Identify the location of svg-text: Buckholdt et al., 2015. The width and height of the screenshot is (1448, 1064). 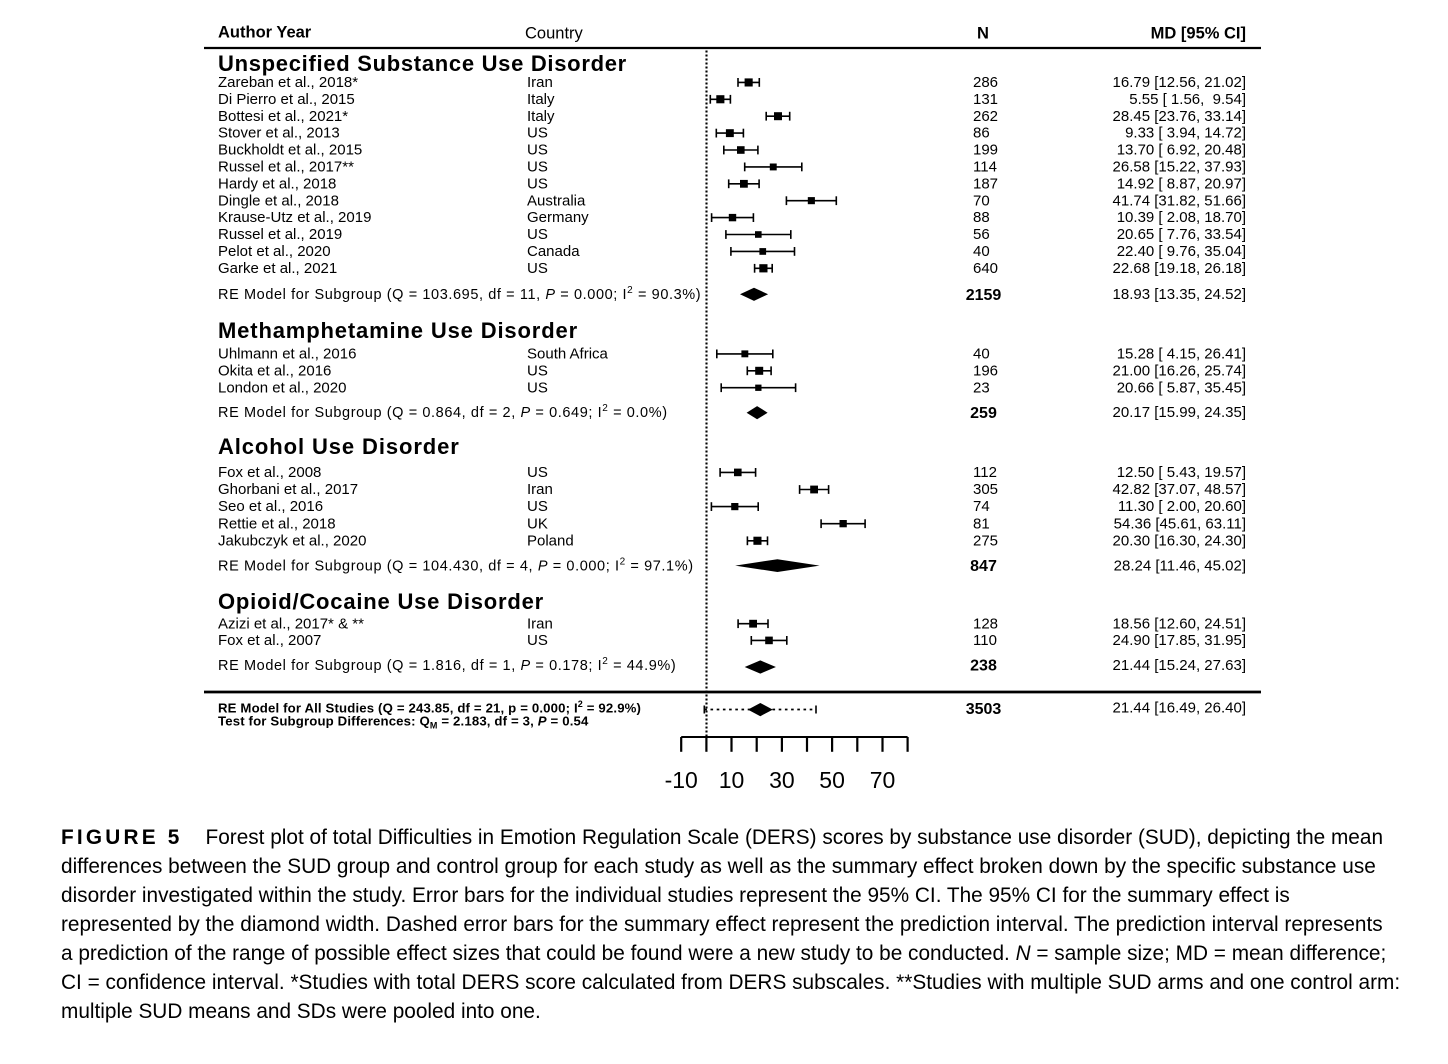
(290, 150).